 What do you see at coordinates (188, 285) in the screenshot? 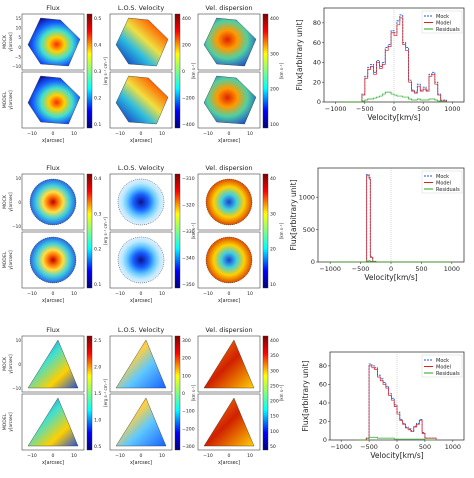
I see `colorbar-tick-label: −350` at bounding box center [188, 285].